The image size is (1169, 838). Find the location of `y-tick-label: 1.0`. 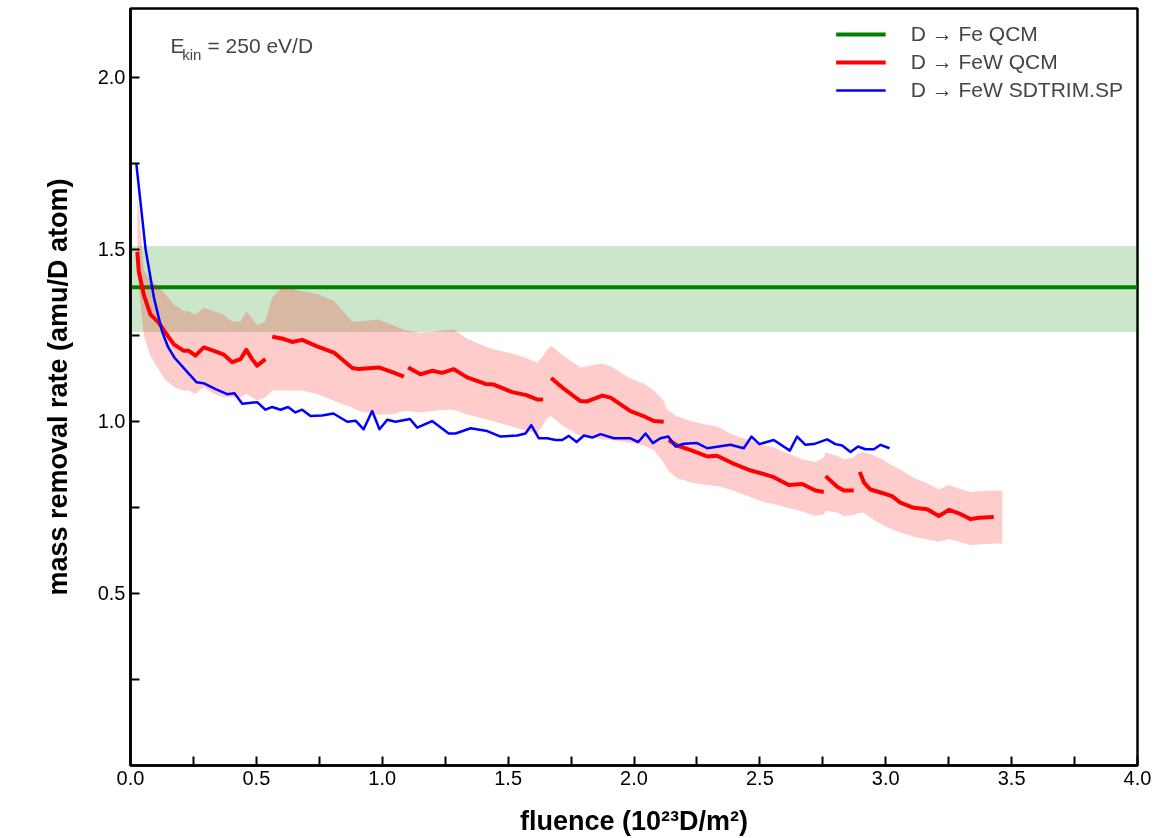

y-tick-label: 1.0 is located at coordinates (111, 421).